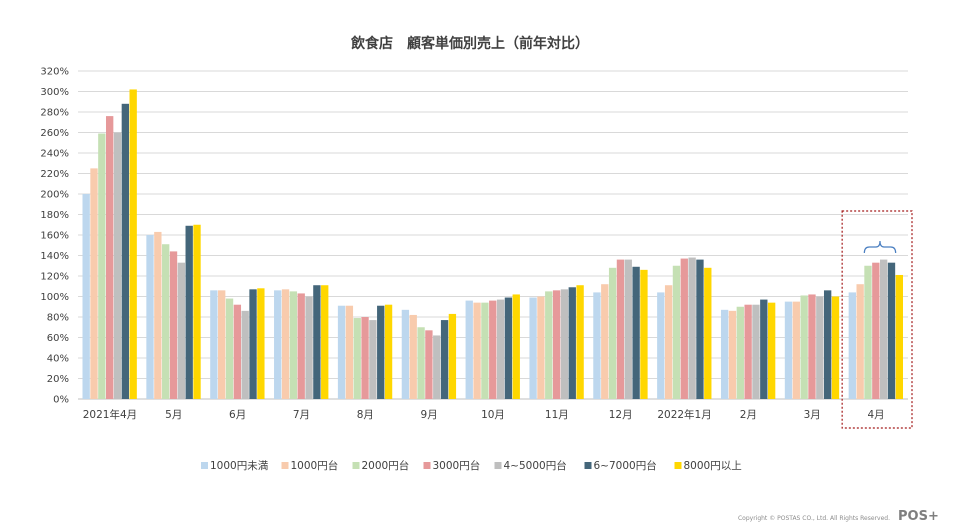 Image resolution: width=960 pixels, height=531 pixels. Describe the element at coordinates (58, 338) in the screenshot. I see `y-tick-label: 60%` at that location.